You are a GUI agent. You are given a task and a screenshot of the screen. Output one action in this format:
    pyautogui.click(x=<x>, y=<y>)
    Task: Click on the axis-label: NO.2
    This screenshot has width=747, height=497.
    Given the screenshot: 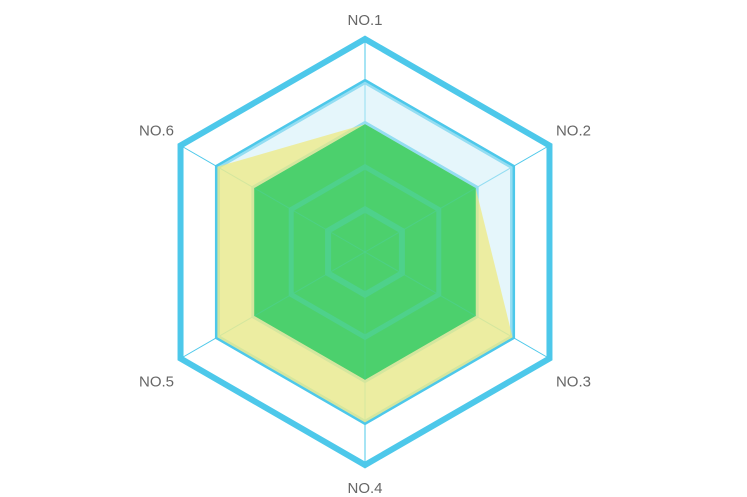 What is the action you would take?
    pyautogui.click(x=573, y=131)
    